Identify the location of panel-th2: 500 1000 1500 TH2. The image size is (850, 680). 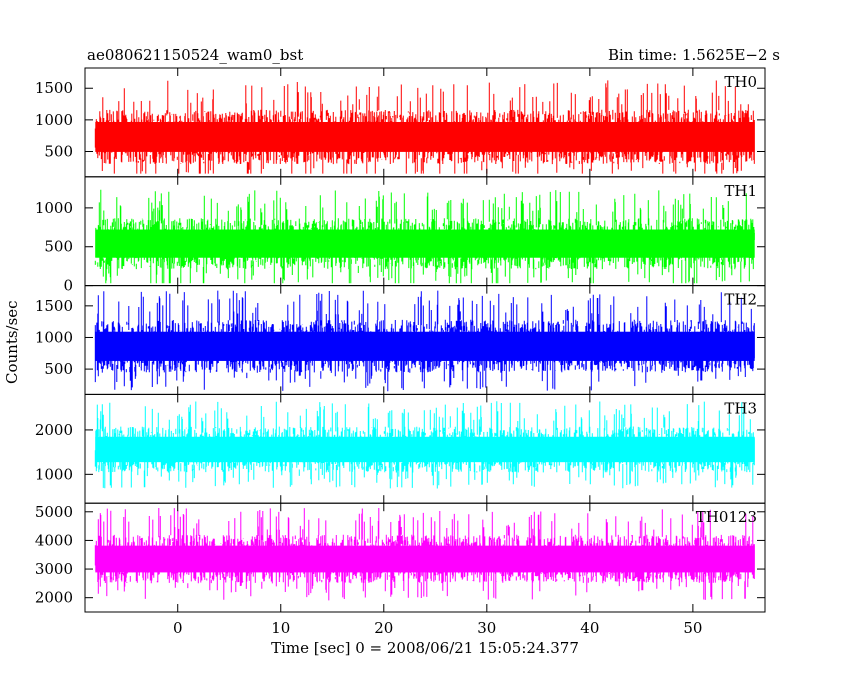
(400, 340).